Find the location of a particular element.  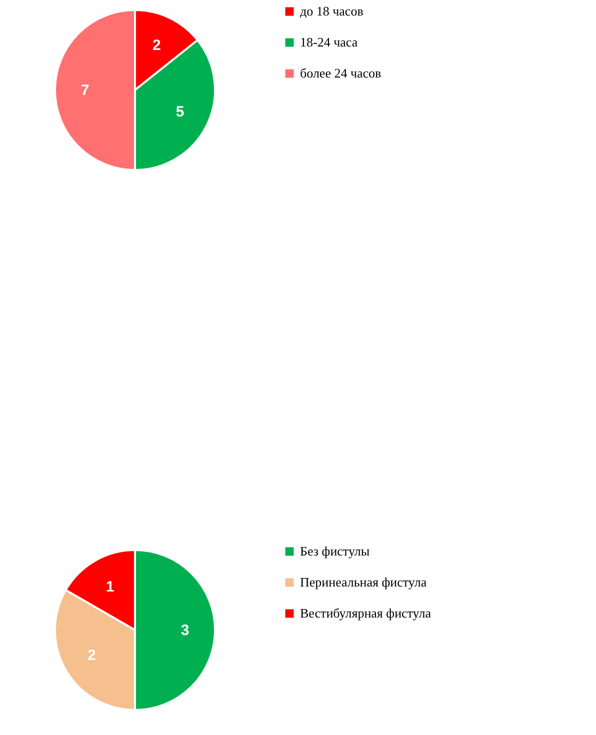

legend-label: более 24 часов is located at coordinates (341, 73).